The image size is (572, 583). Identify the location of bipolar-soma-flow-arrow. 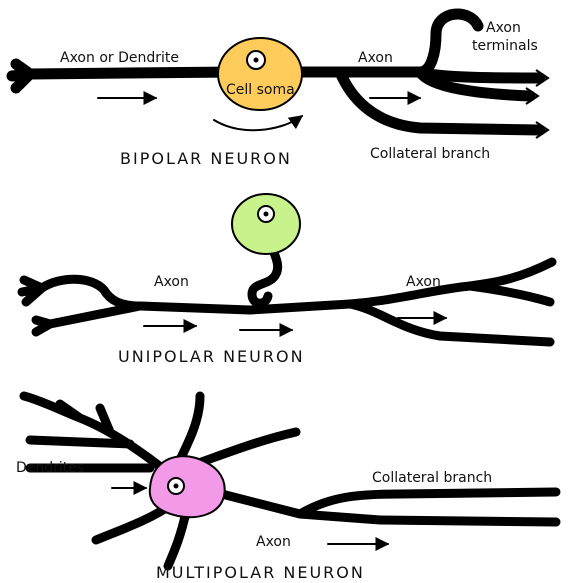
(258, 123).